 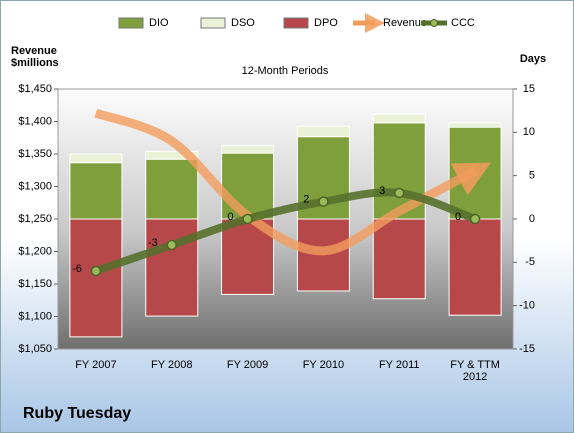 I want to click on x-tick-label: FY 2009, so click(x=247, y=365).